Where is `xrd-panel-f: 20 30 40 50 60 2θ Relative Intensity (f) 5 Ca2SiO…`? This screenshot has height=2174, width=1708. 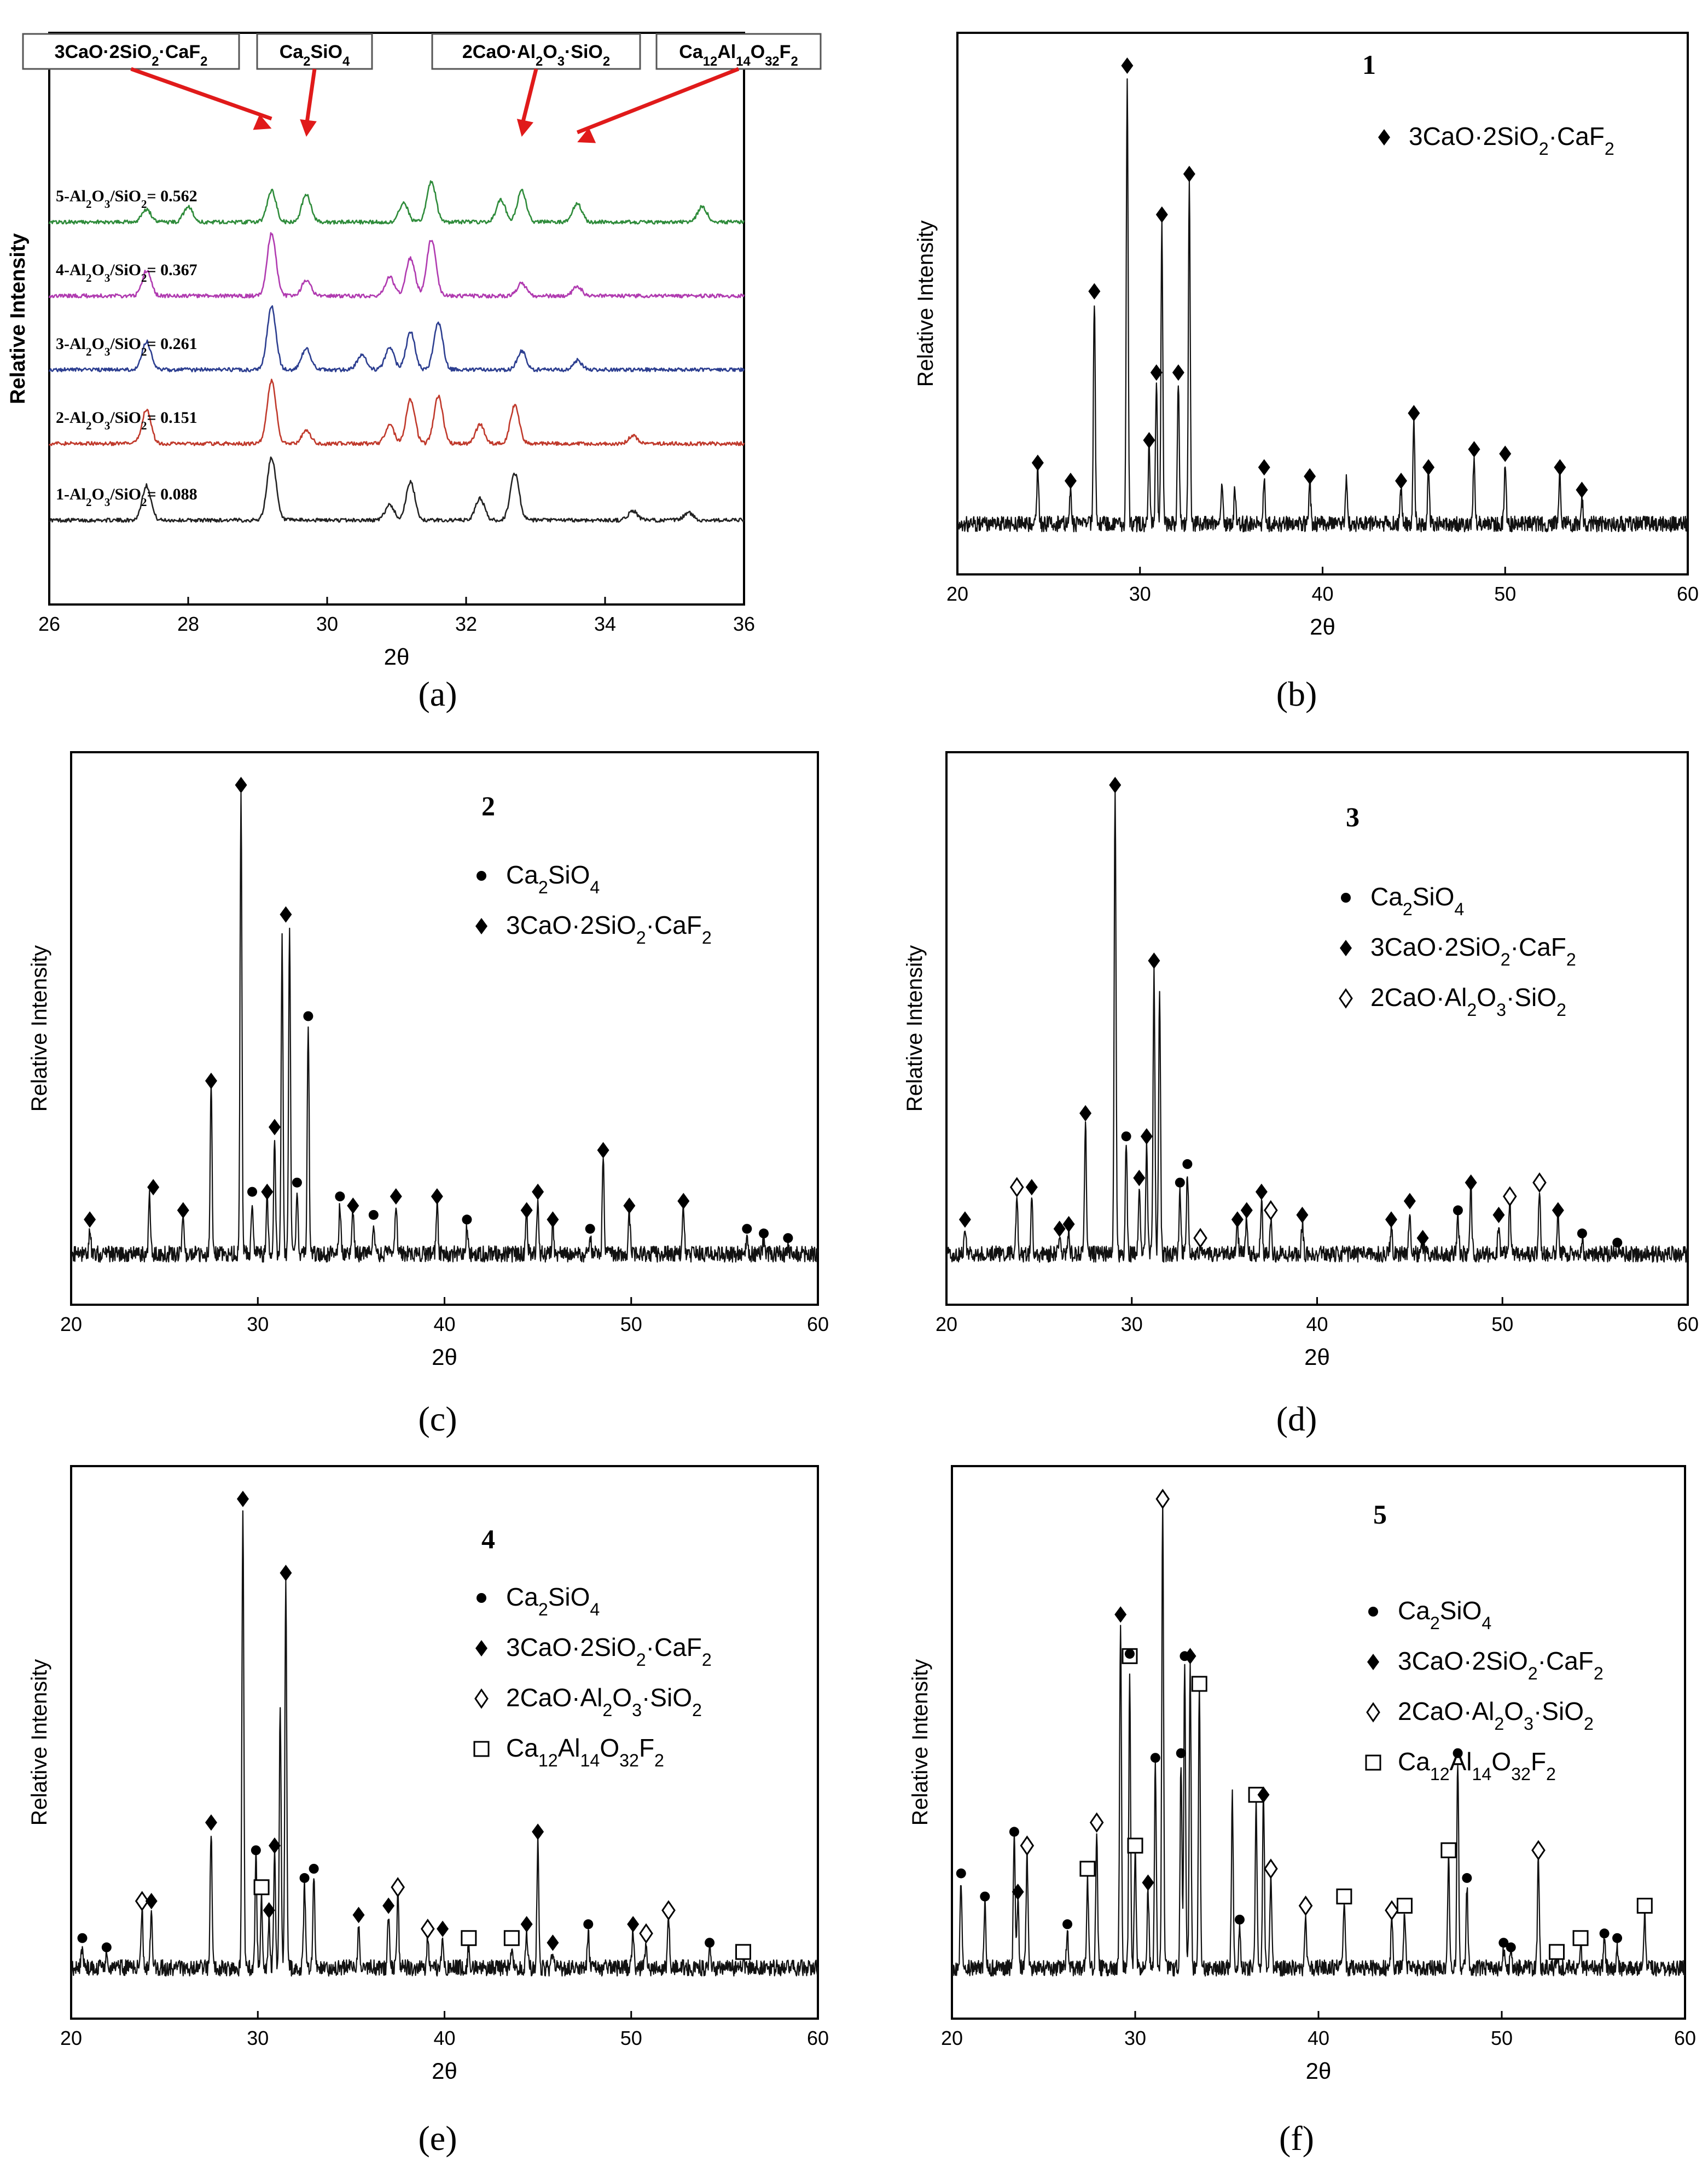 xrd-panel-f: 20 30 40 50 60 2θ Relative Intensity (f) 5 Ca2SiO… is located at coordinates (1302, 1811).